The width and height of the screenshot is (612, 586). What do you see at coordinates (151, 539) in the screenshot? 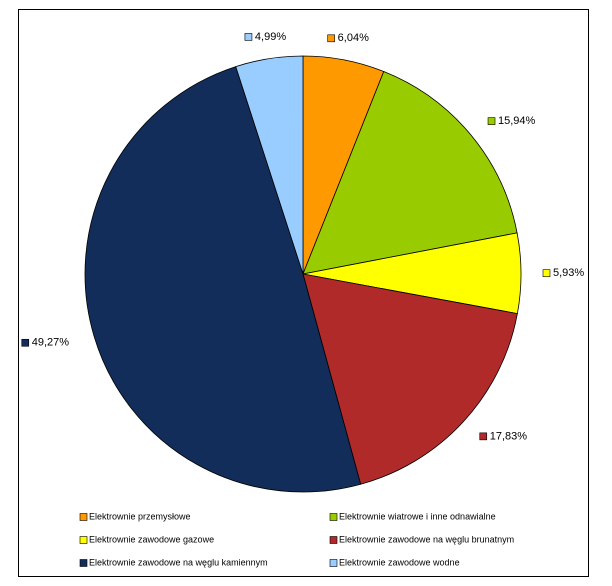
I see `legend-label: Elektrownie zawodowe gazowe` at bounding box center [151, 539].